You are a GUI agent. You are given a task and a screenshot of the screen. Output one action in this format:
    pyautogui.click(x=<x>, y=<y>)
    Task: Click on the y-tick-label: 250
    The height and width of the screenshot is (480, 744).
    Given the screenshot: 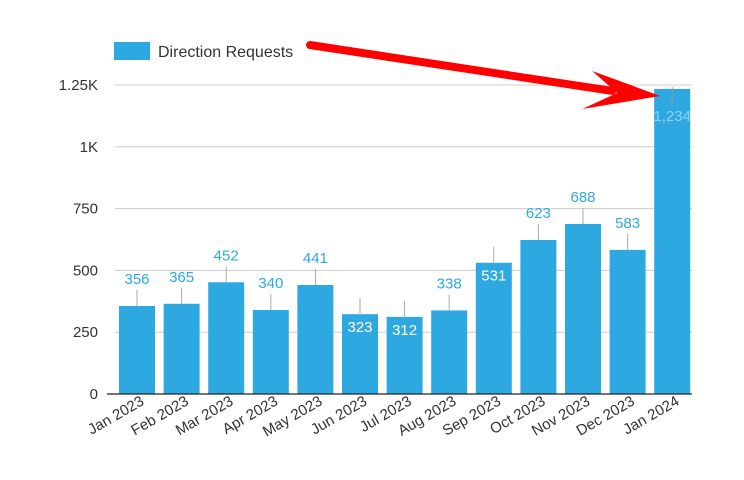 What is the action you would take?
    pyautogui.click(x=85, y=332)
    